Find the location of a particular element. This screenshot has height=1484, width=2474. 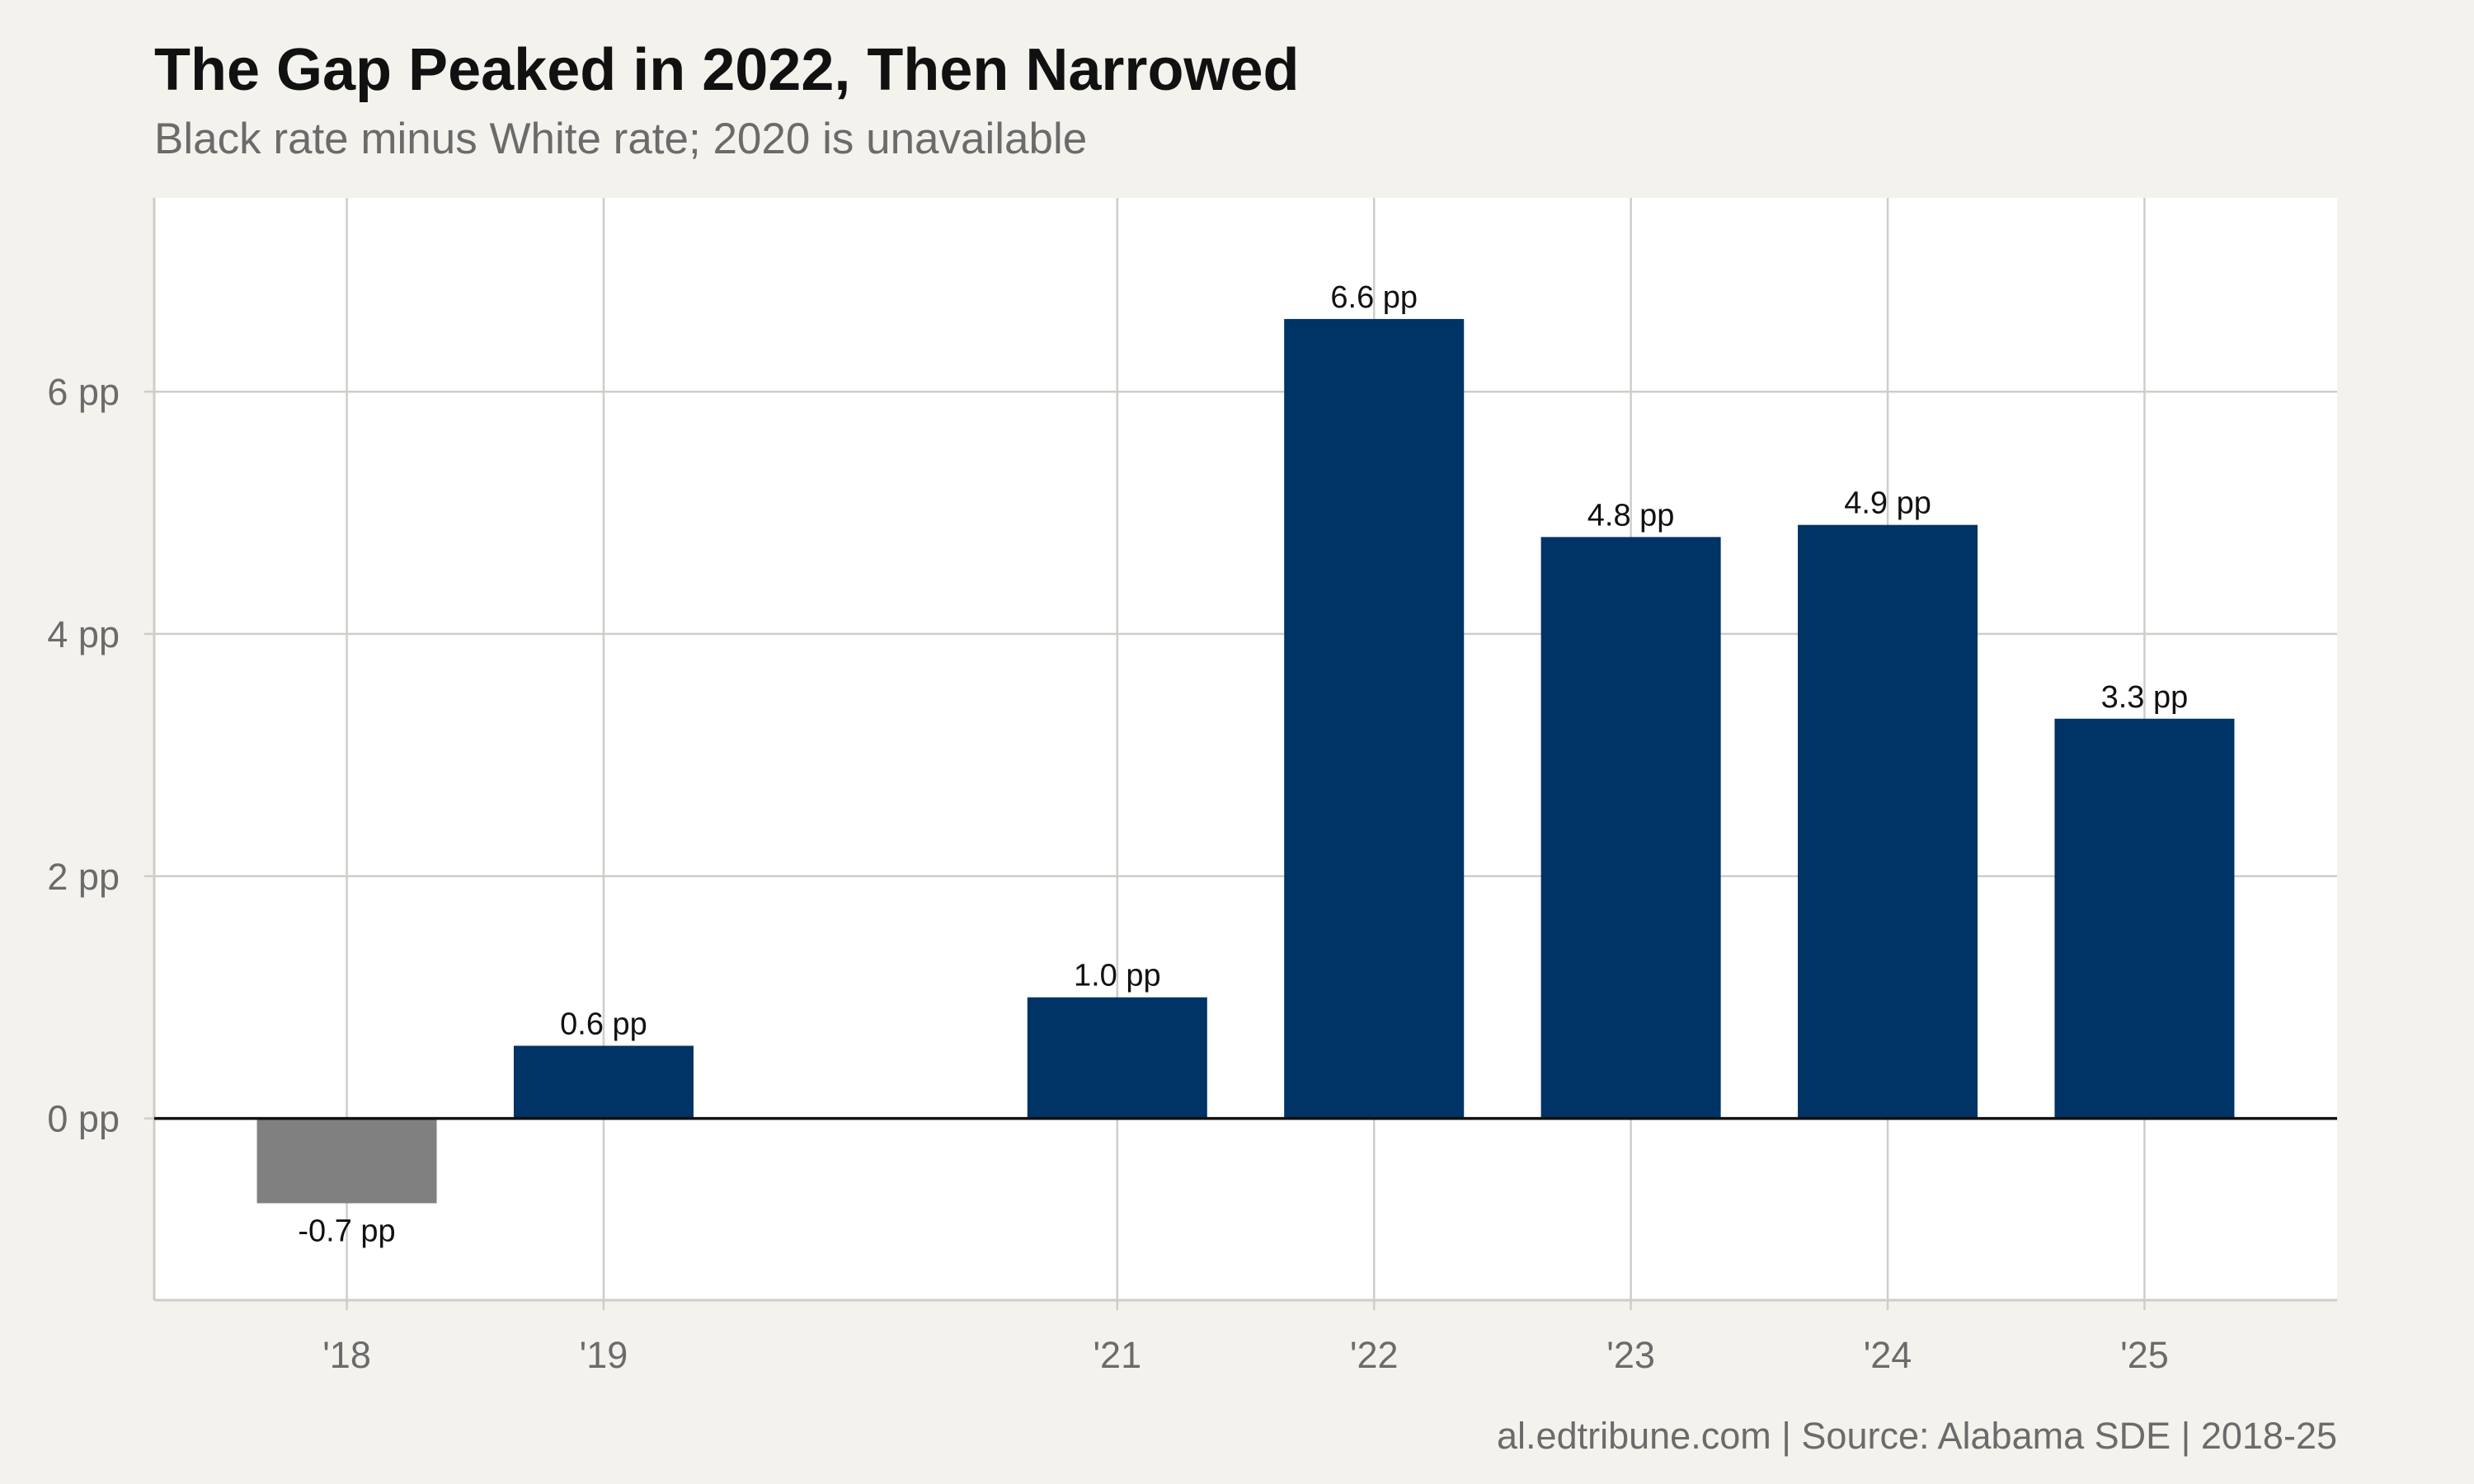

chart-title: The Gap Peaked in 2022, Then Narrowed is located at coordinates (727, 70).